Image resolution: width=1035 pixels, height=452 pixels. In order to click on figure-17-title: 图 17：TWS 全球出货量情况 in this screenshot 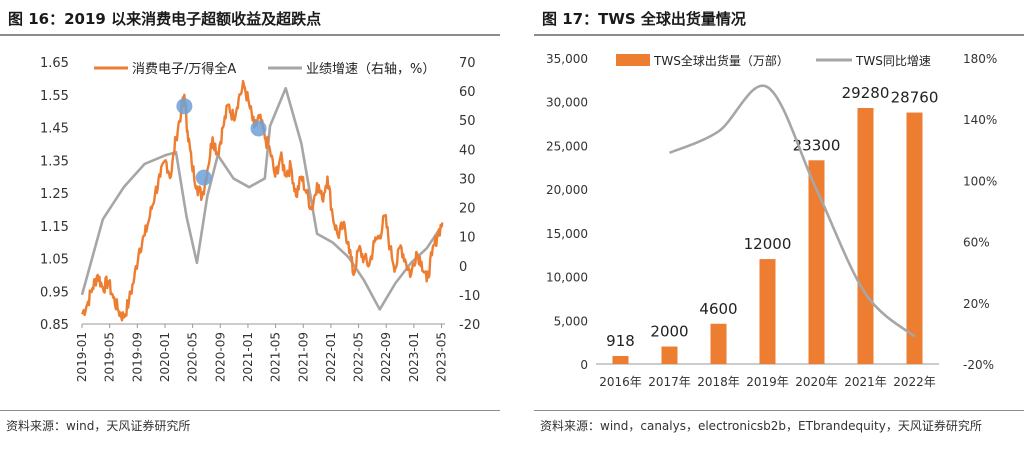, I will do `click(644, 19)`.